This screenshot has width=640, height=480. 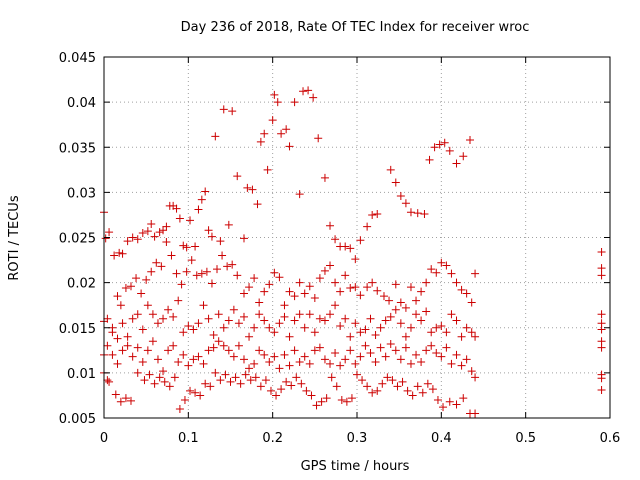 I want to click on y-tick-label: 0.01, so click(x=81, y=374).